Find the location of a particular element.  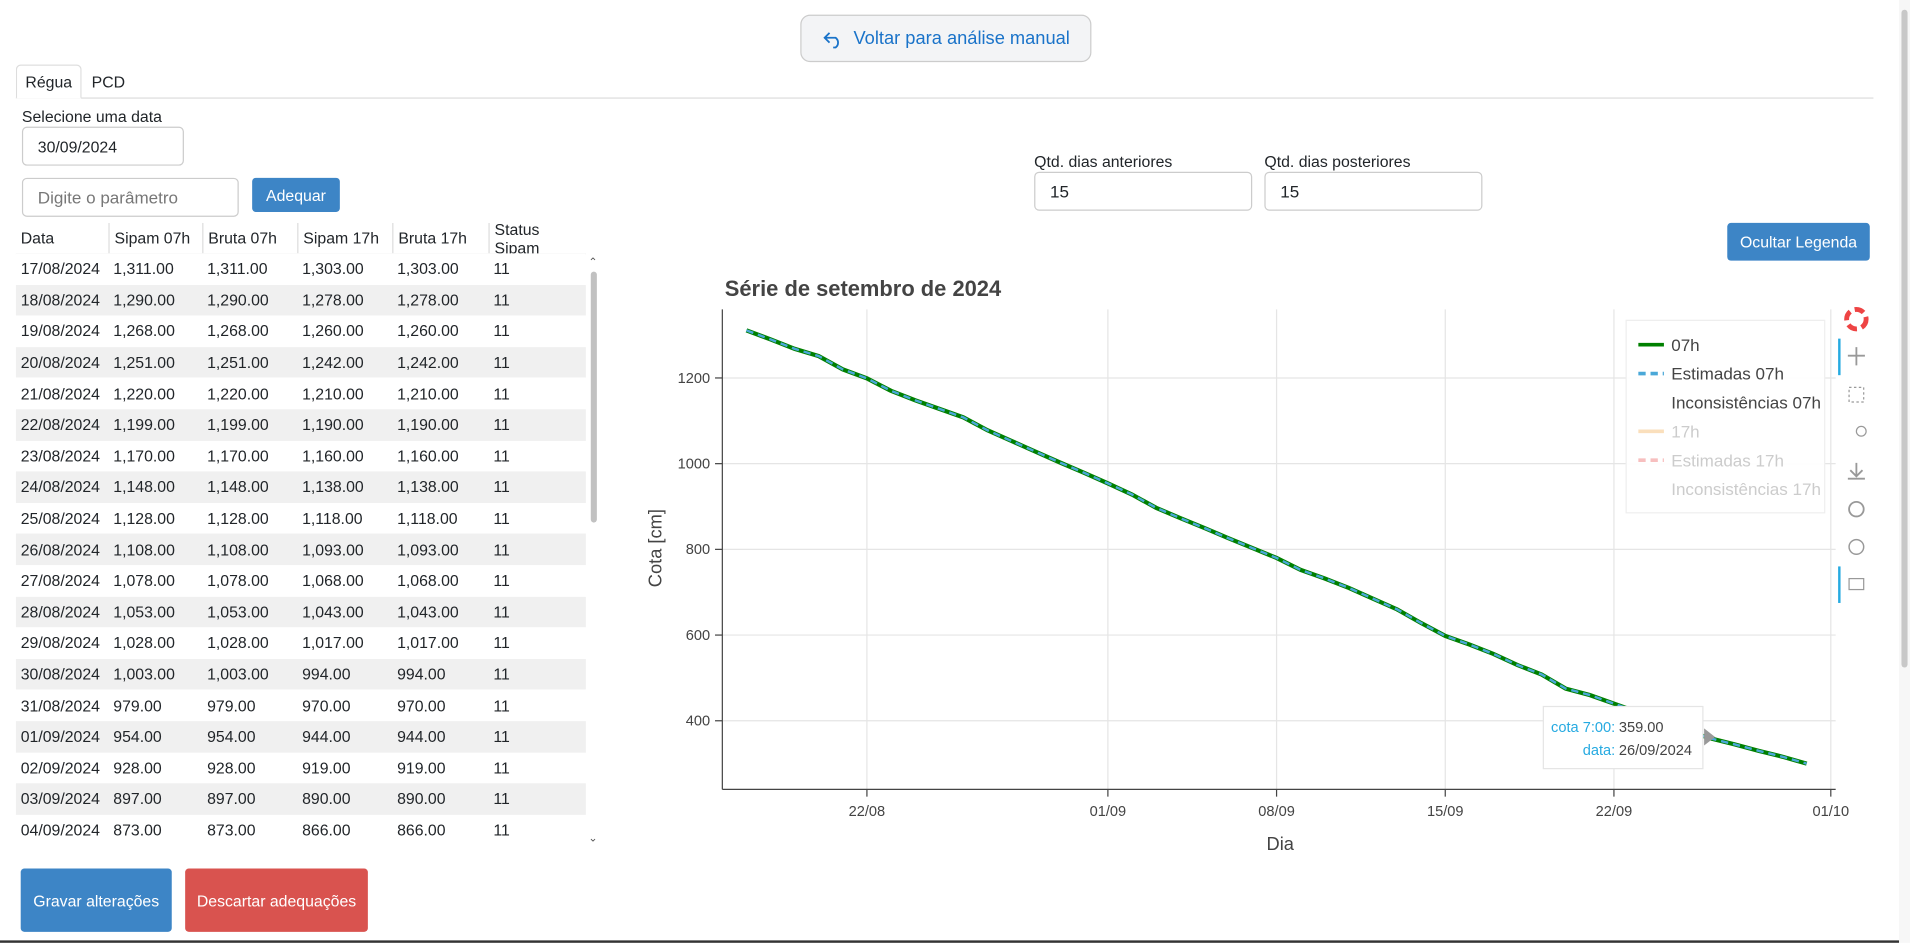

table-row: 02/09/2024 928.00 928.00 919.00 919.00 11 is located at coordinates (300, 768).